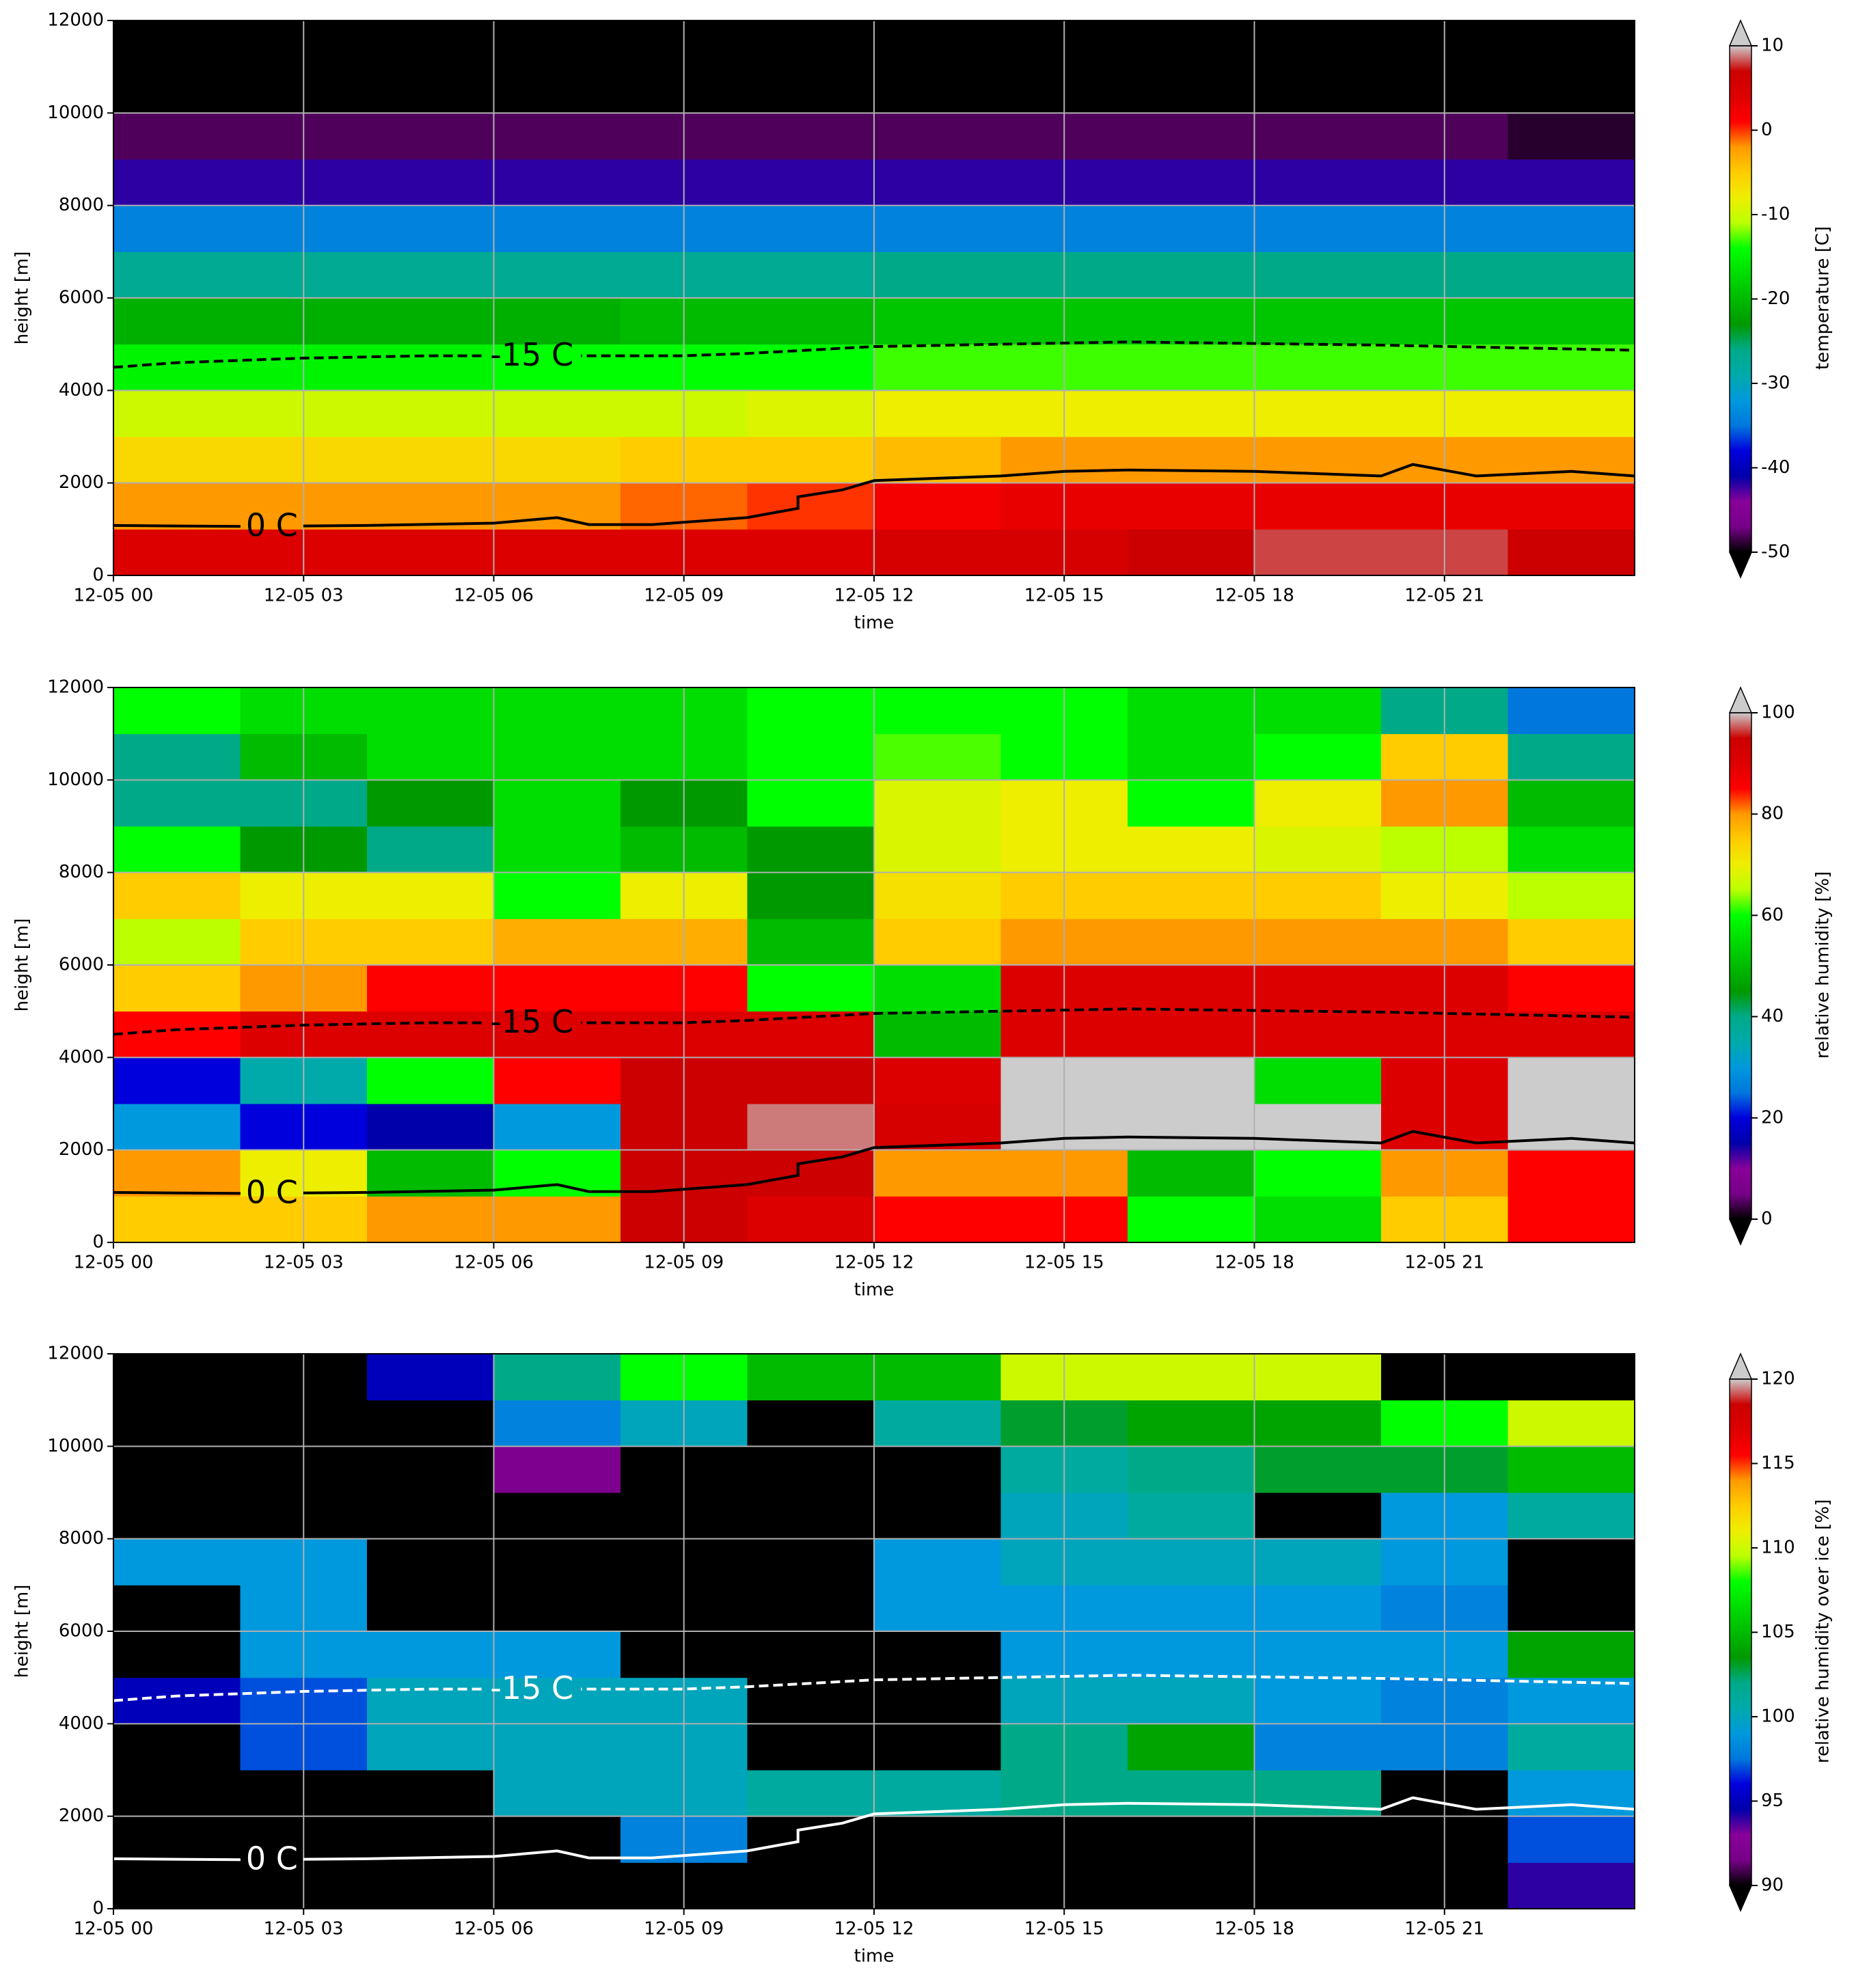  I want to click on x-tick-label: 12-05 18, so click(1254, 1929).